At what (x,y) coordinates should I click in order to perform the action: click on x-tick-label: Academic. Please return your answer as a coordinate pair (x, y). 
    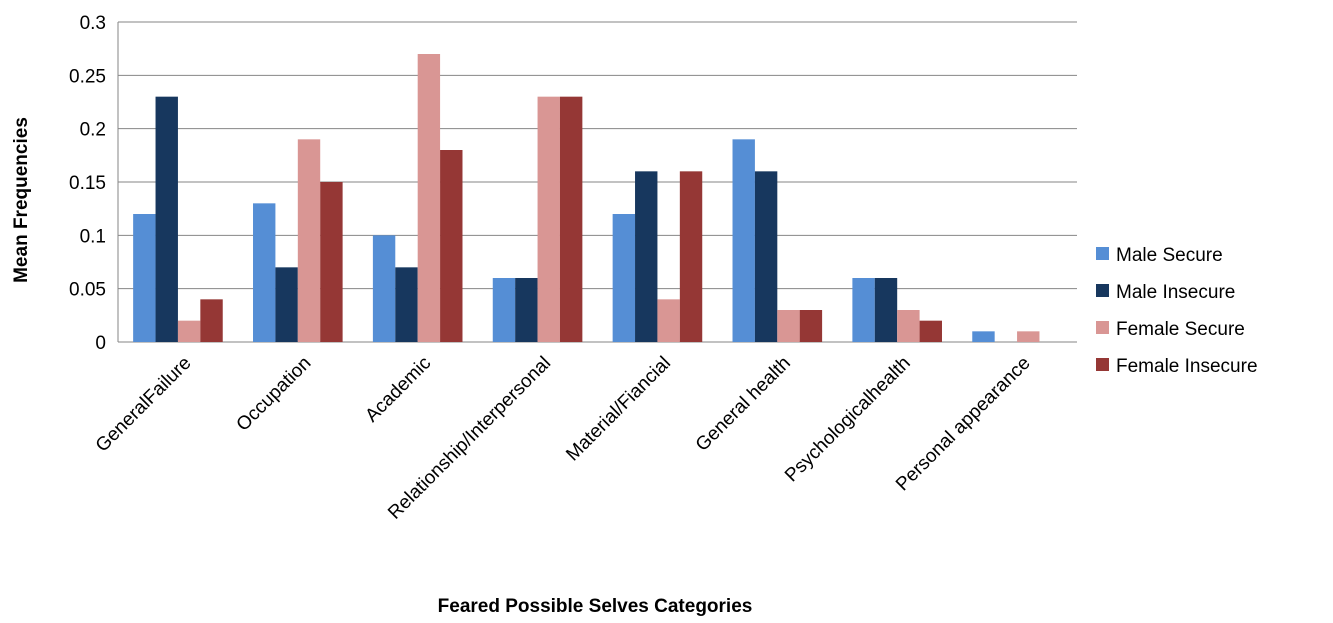
    Looking at the image, I should click on (398, 390).